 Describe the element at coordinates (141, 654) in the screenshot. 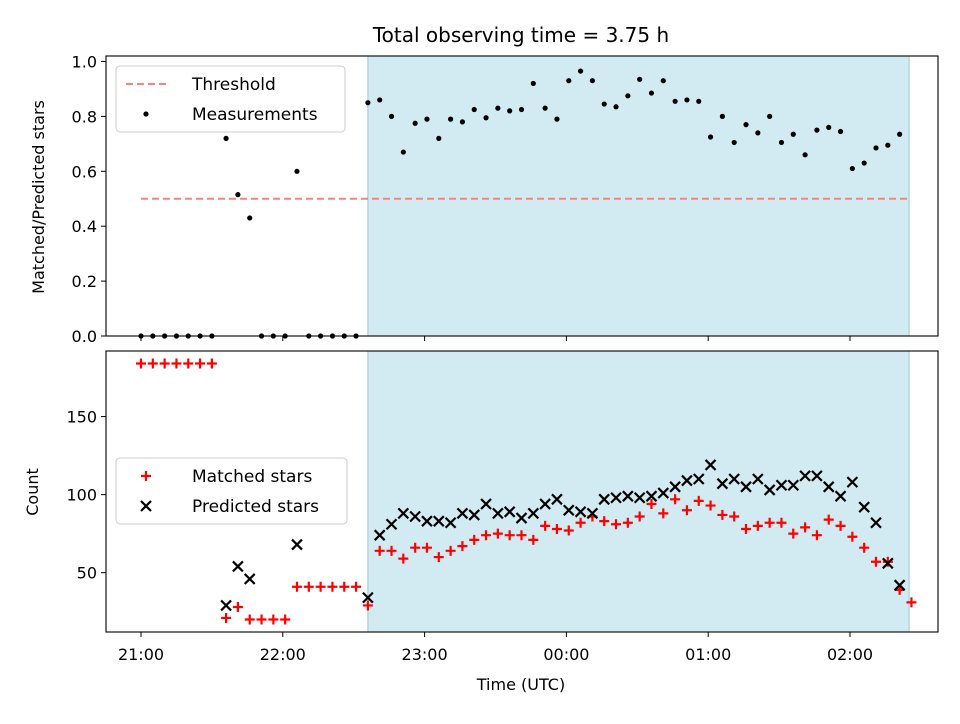

I see `bottom-x-tick-label: 21:00` at that location.